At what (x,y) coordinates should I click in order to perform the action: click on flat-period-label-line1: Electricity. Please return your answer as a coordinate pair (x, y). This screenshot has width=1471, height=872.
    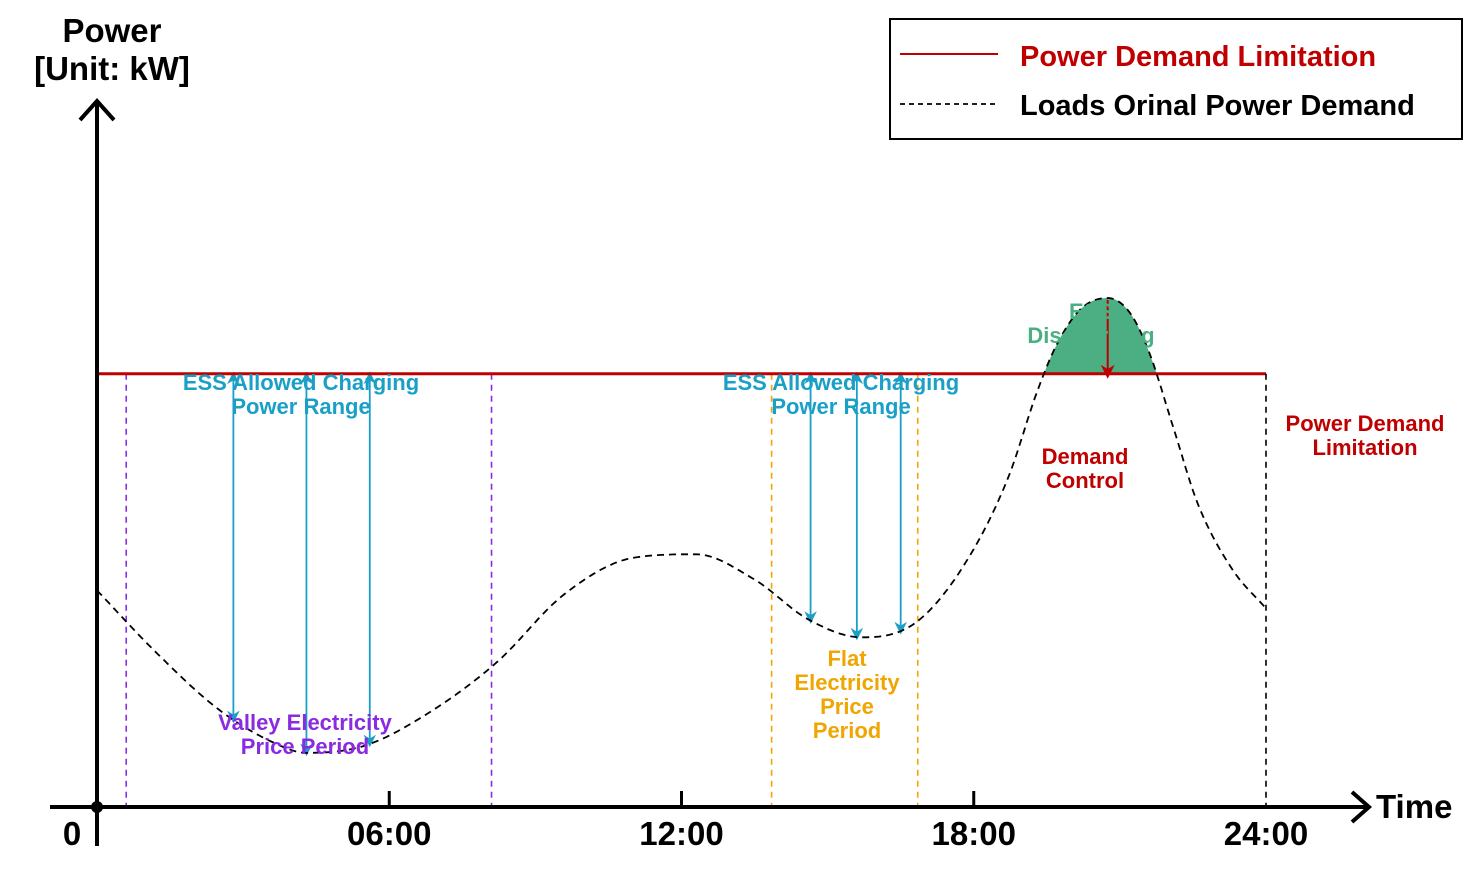
    Looking at the image, I should click on (847, 682).